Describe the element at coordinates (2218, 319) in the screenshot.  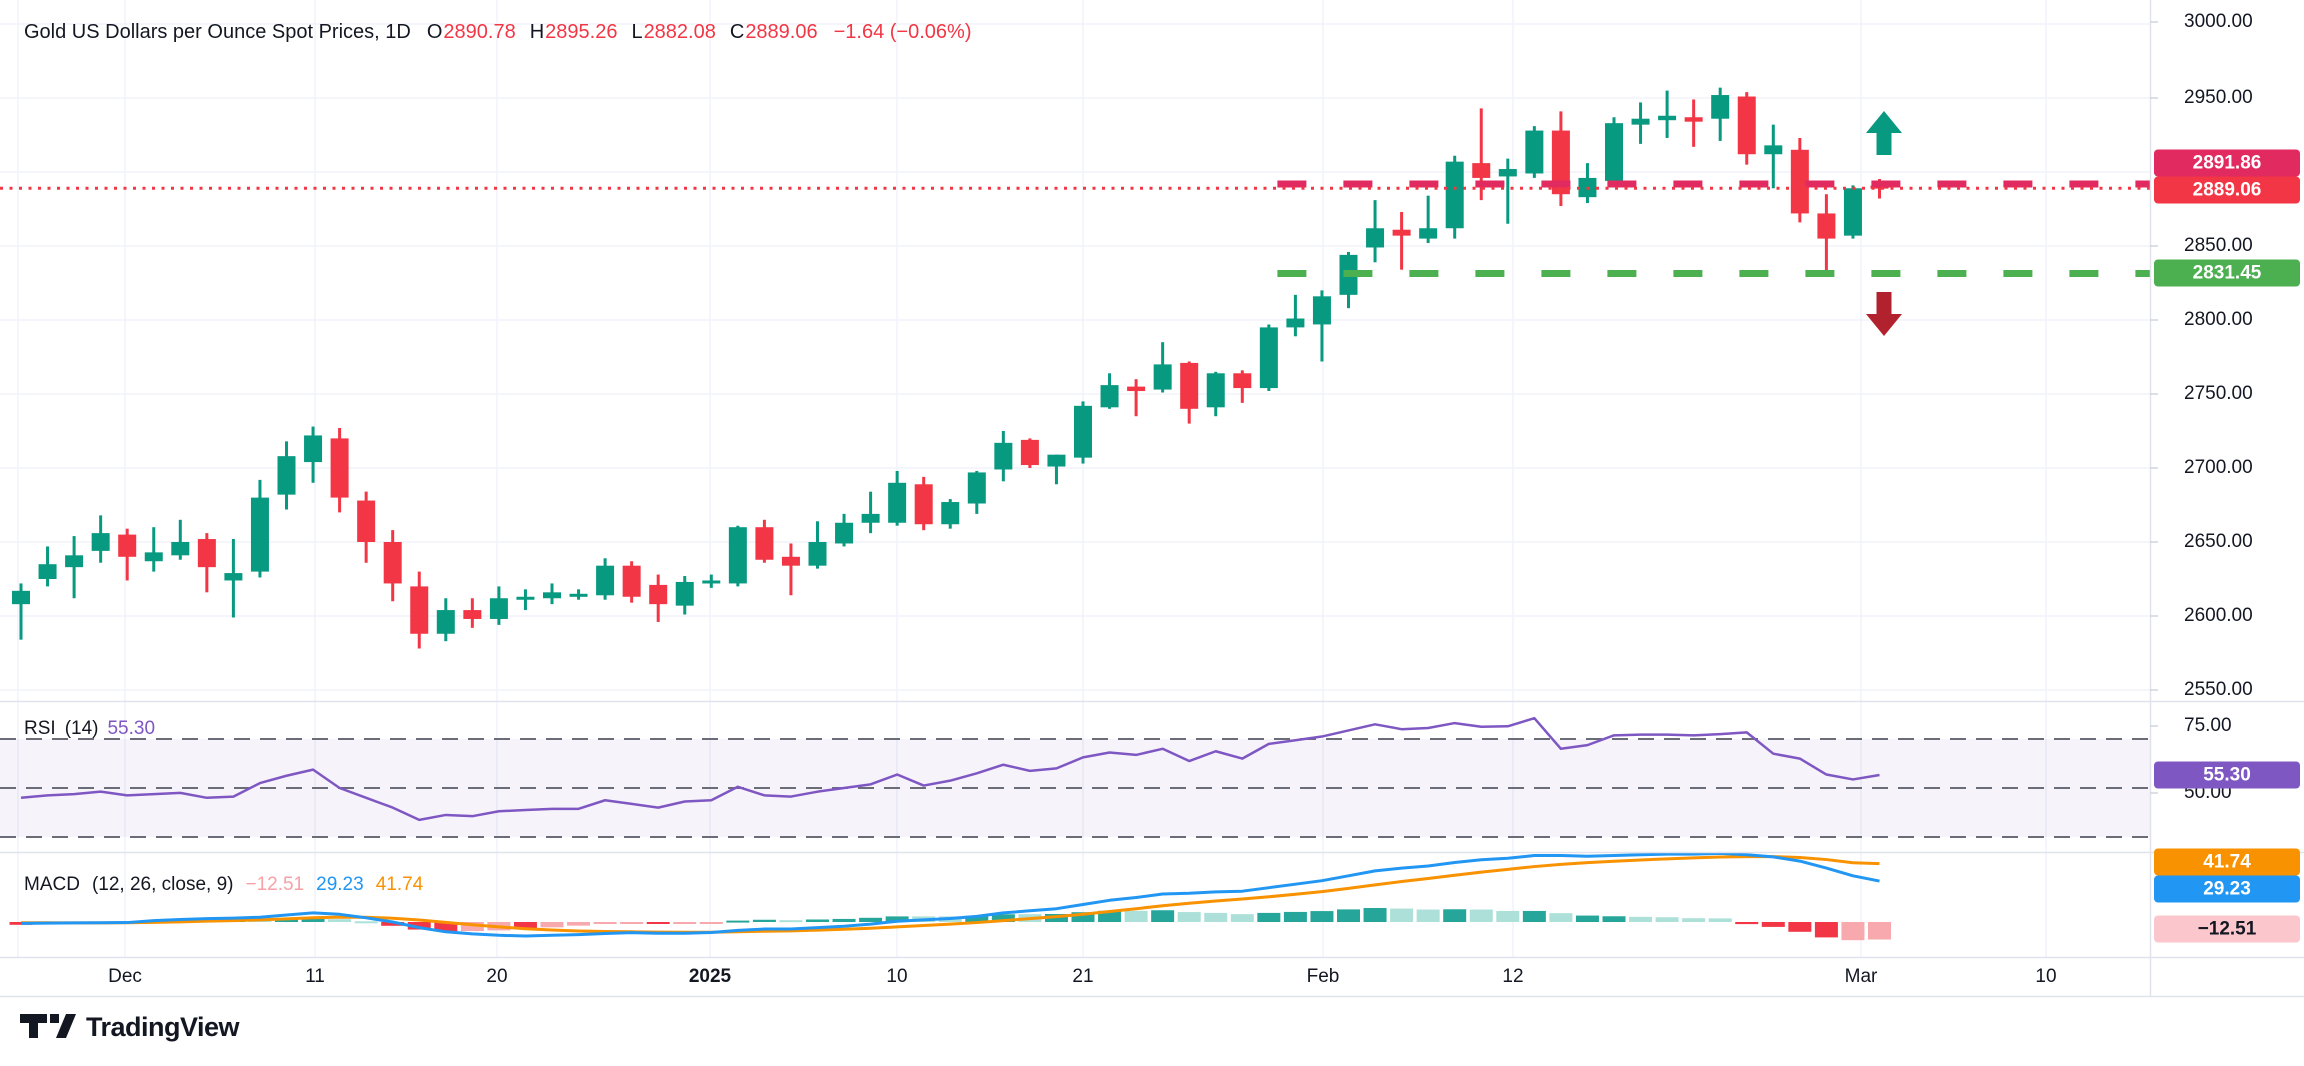
I see `price-axis-label: 2800.00` at that location.